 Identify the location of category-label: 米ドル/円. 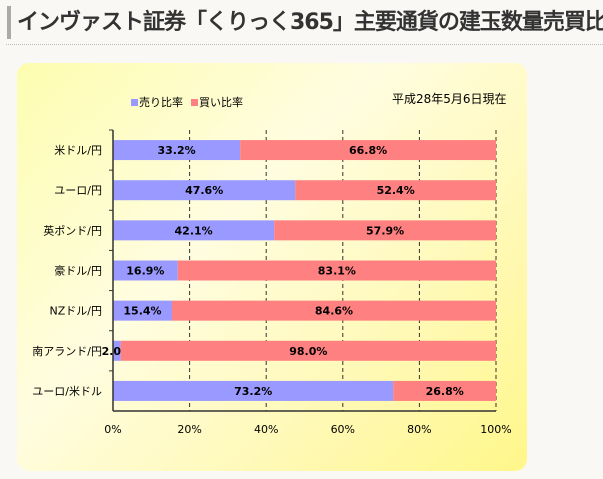
(78, 150).